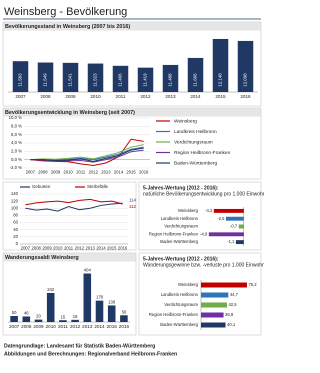 The image size is (320, 373). What do you see at coordinates (75, 316) in the screenshot?
I see `data-label: 18` at bounding box center [75, 316].